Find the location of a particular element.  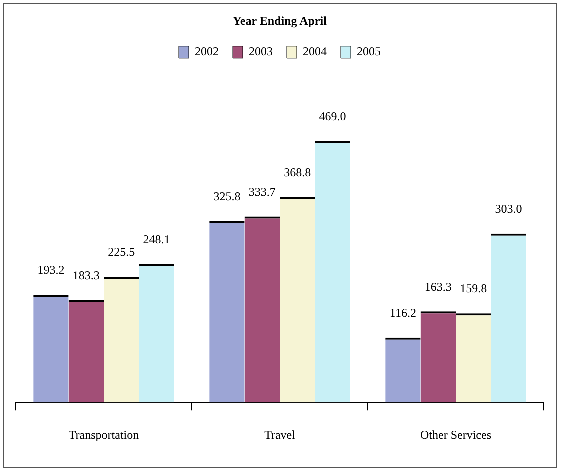

data-label: 333.7 is located at coordinates (262, 191).